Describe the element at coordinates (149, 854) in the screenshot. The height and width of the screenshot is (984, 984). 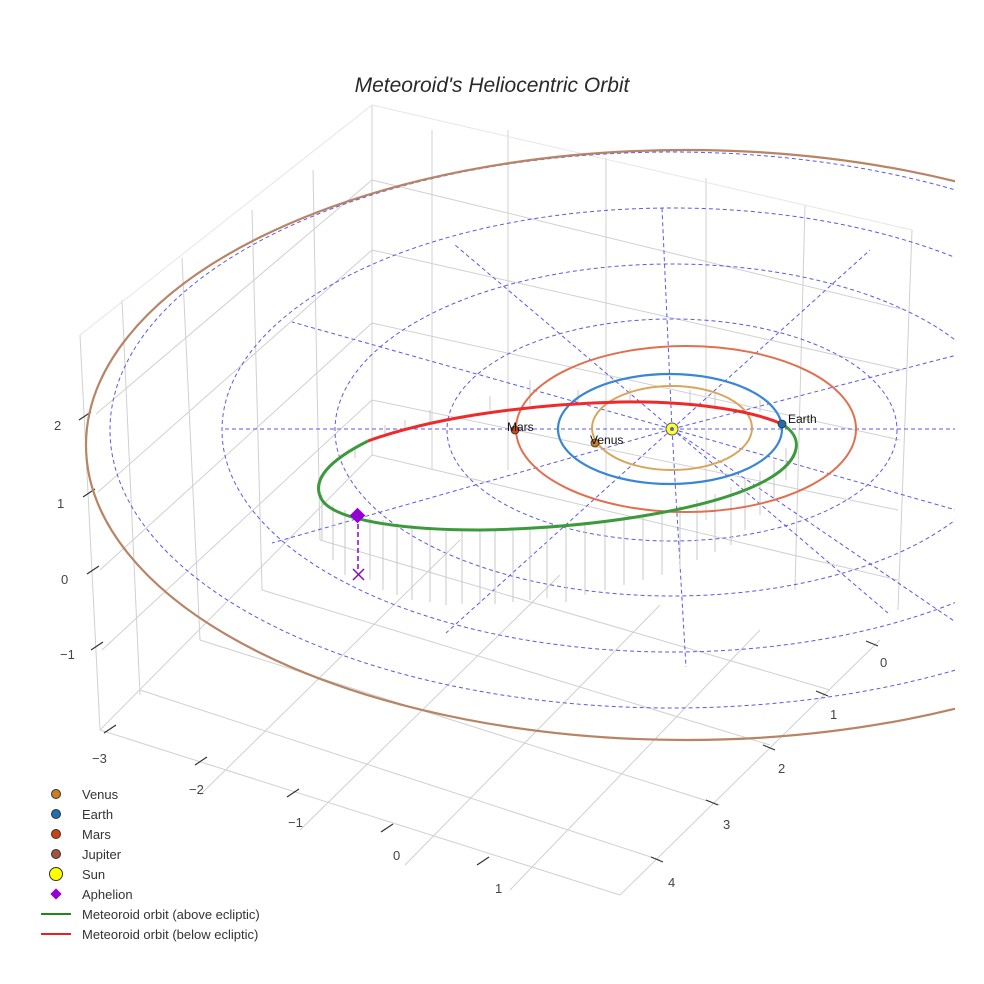
I see `legend-item-jupiter: Jupiter` at that location.